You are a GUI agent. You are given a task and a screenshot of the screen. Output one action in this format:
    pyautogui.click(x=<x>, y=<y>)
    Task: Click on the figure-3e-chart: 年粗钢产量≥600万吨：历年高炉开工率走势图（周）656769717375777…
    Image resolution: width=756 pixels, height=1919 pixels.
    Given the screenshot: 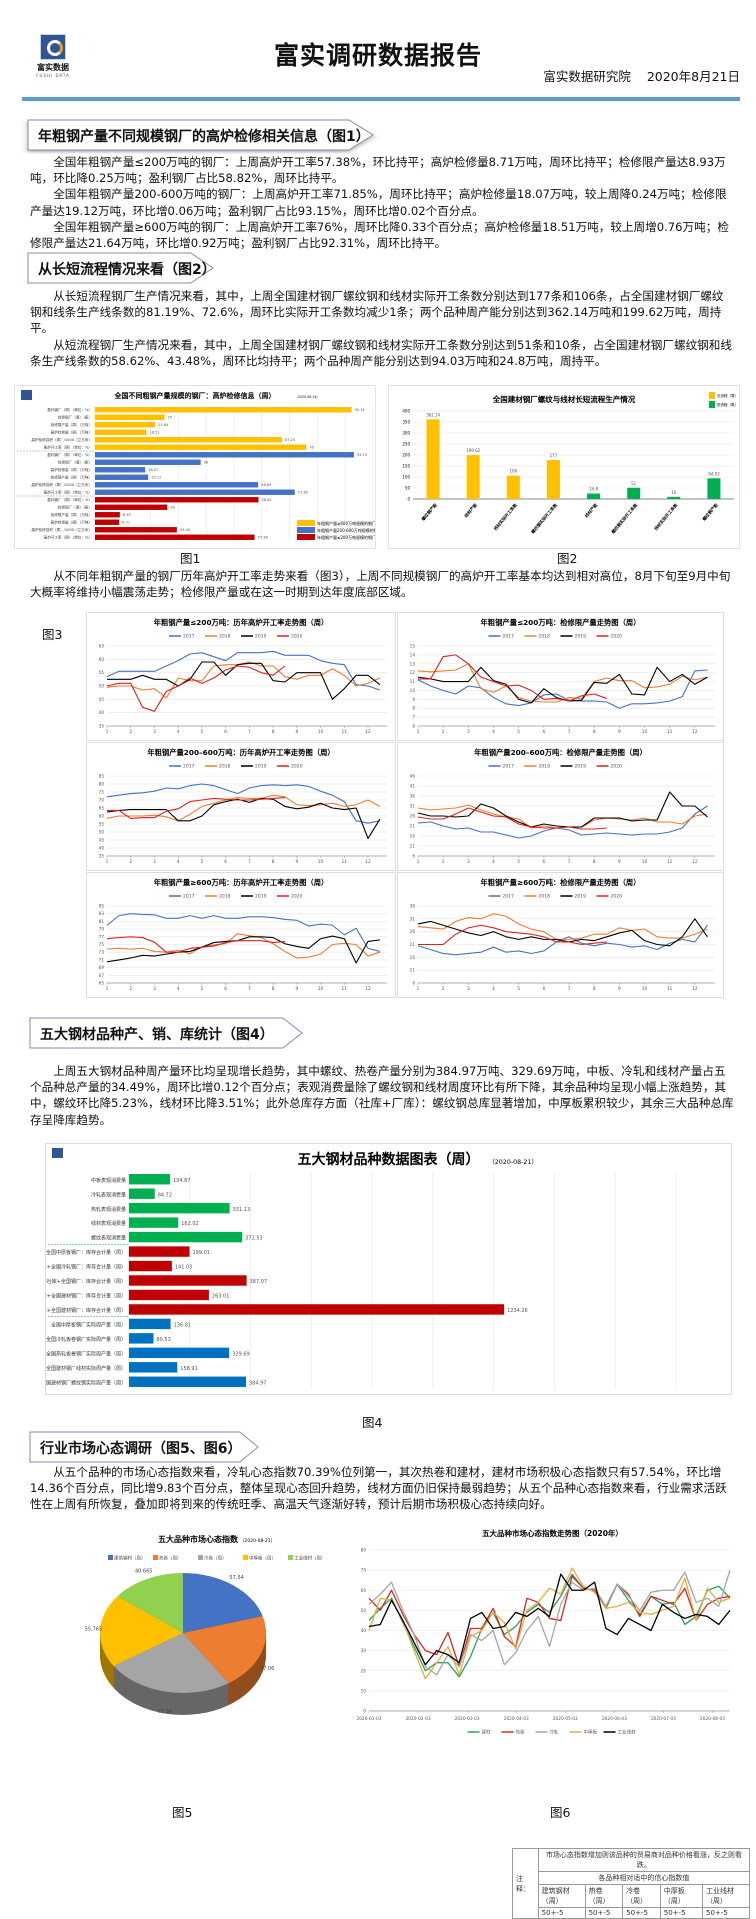 What is the action you would take?
    pyautogui.click(x=241, y=935)
    